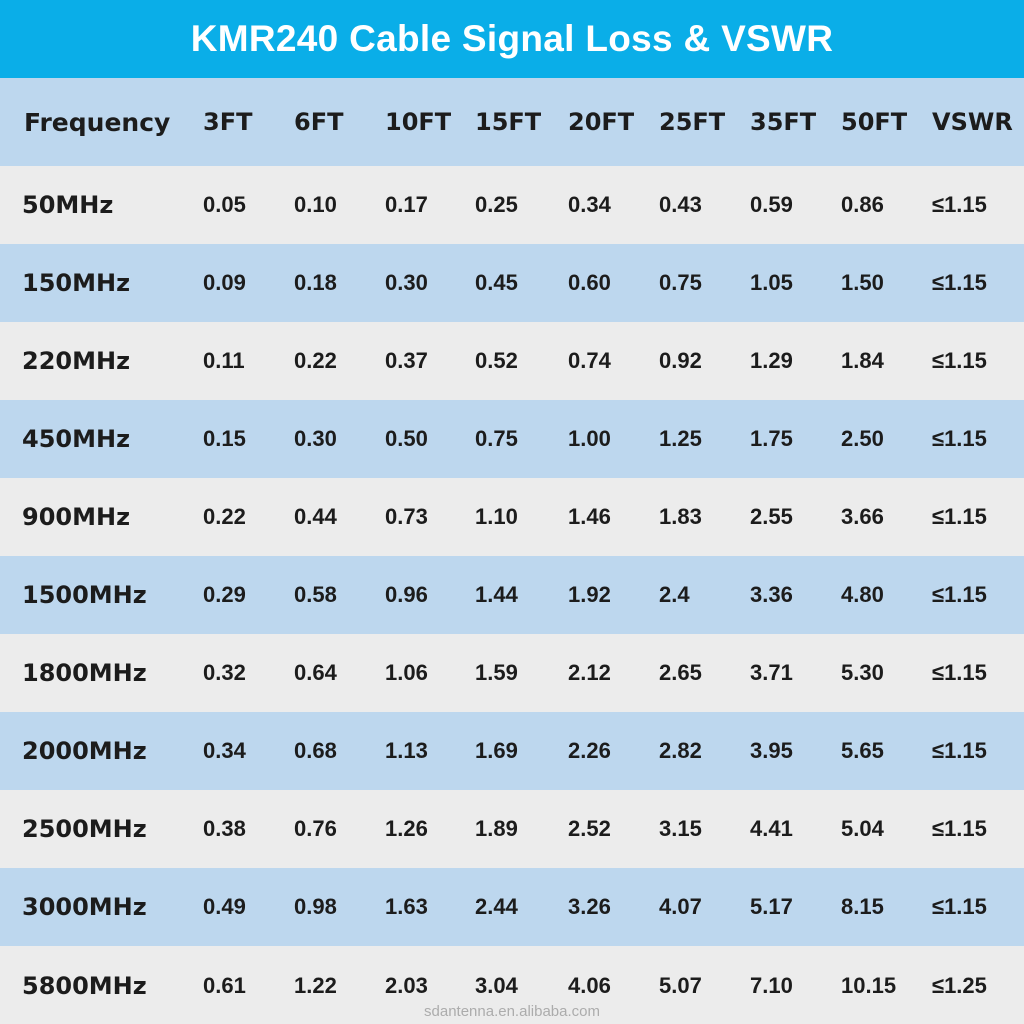 Image resolution: width=1024 pixels, height=1024 pixels. I want to click on column-header-35ft: 35FT, so click(783, 122).